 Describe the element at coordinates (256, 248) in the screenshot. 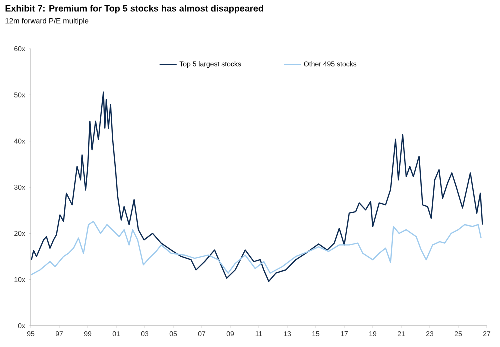

I see `line-series` at that location.